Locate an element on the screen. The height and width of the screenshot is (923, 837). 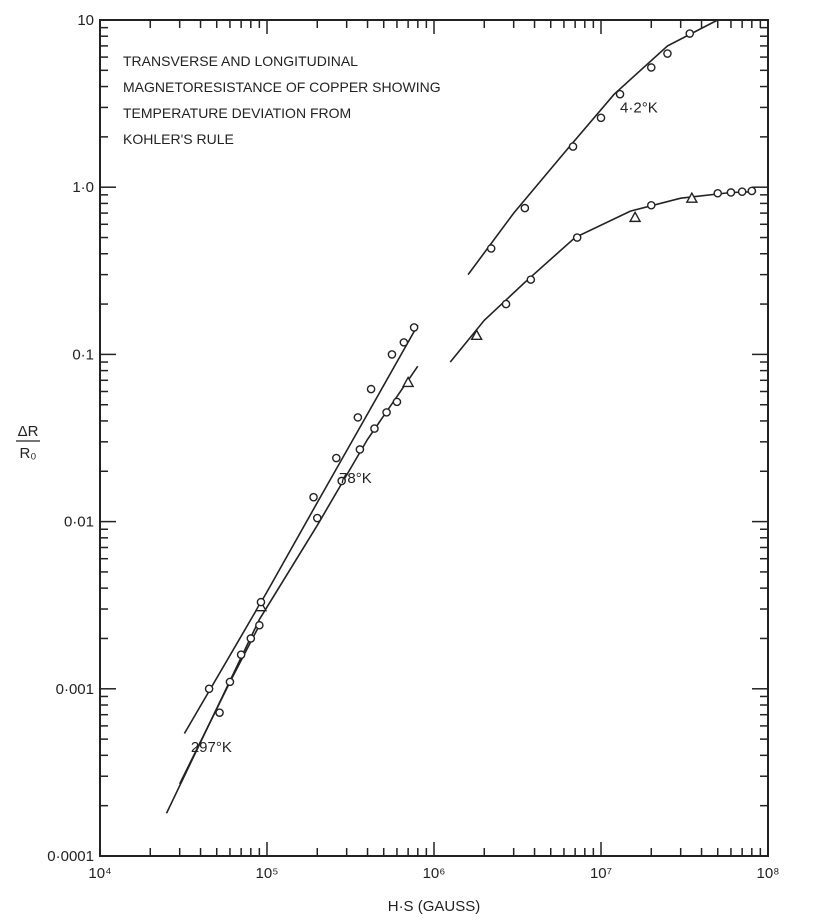
x-tick-label: 10⁴ is located at coordinates (99, 873).